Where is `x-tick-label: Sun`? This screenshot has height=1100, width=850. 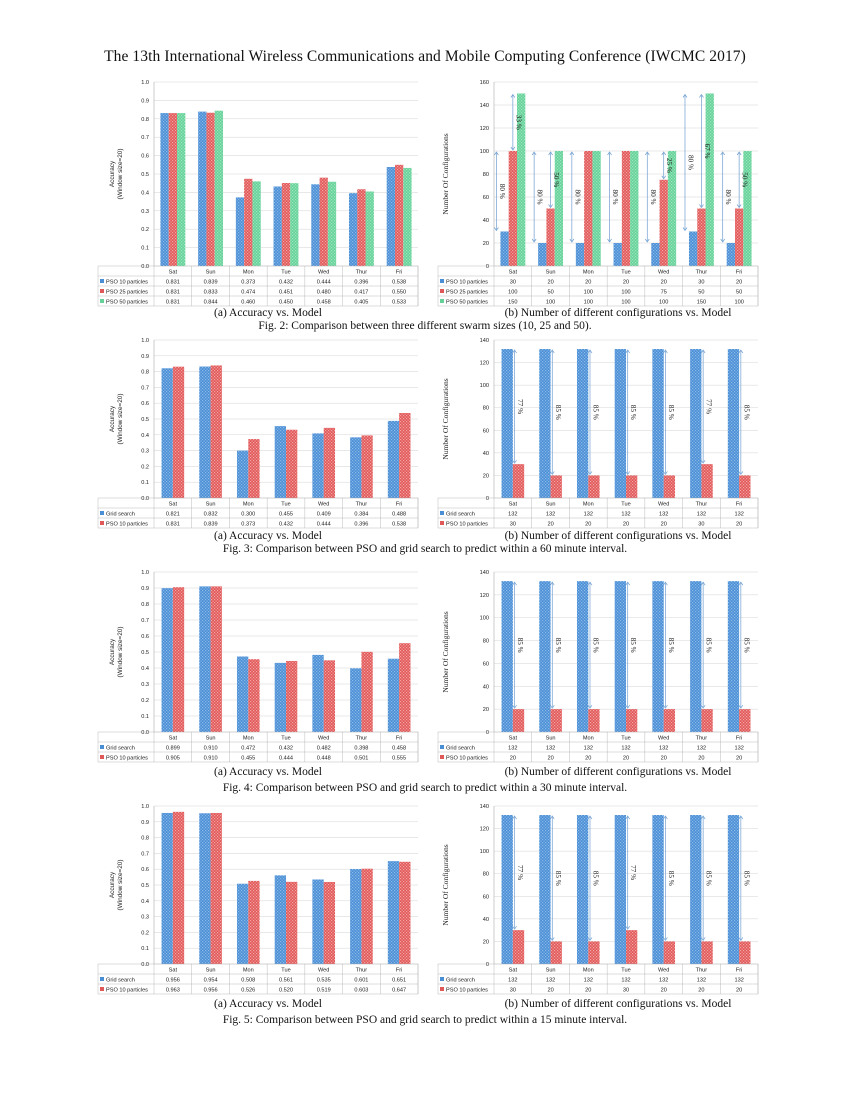 x-tick-label: Sun is located at coordinates (211, 970).